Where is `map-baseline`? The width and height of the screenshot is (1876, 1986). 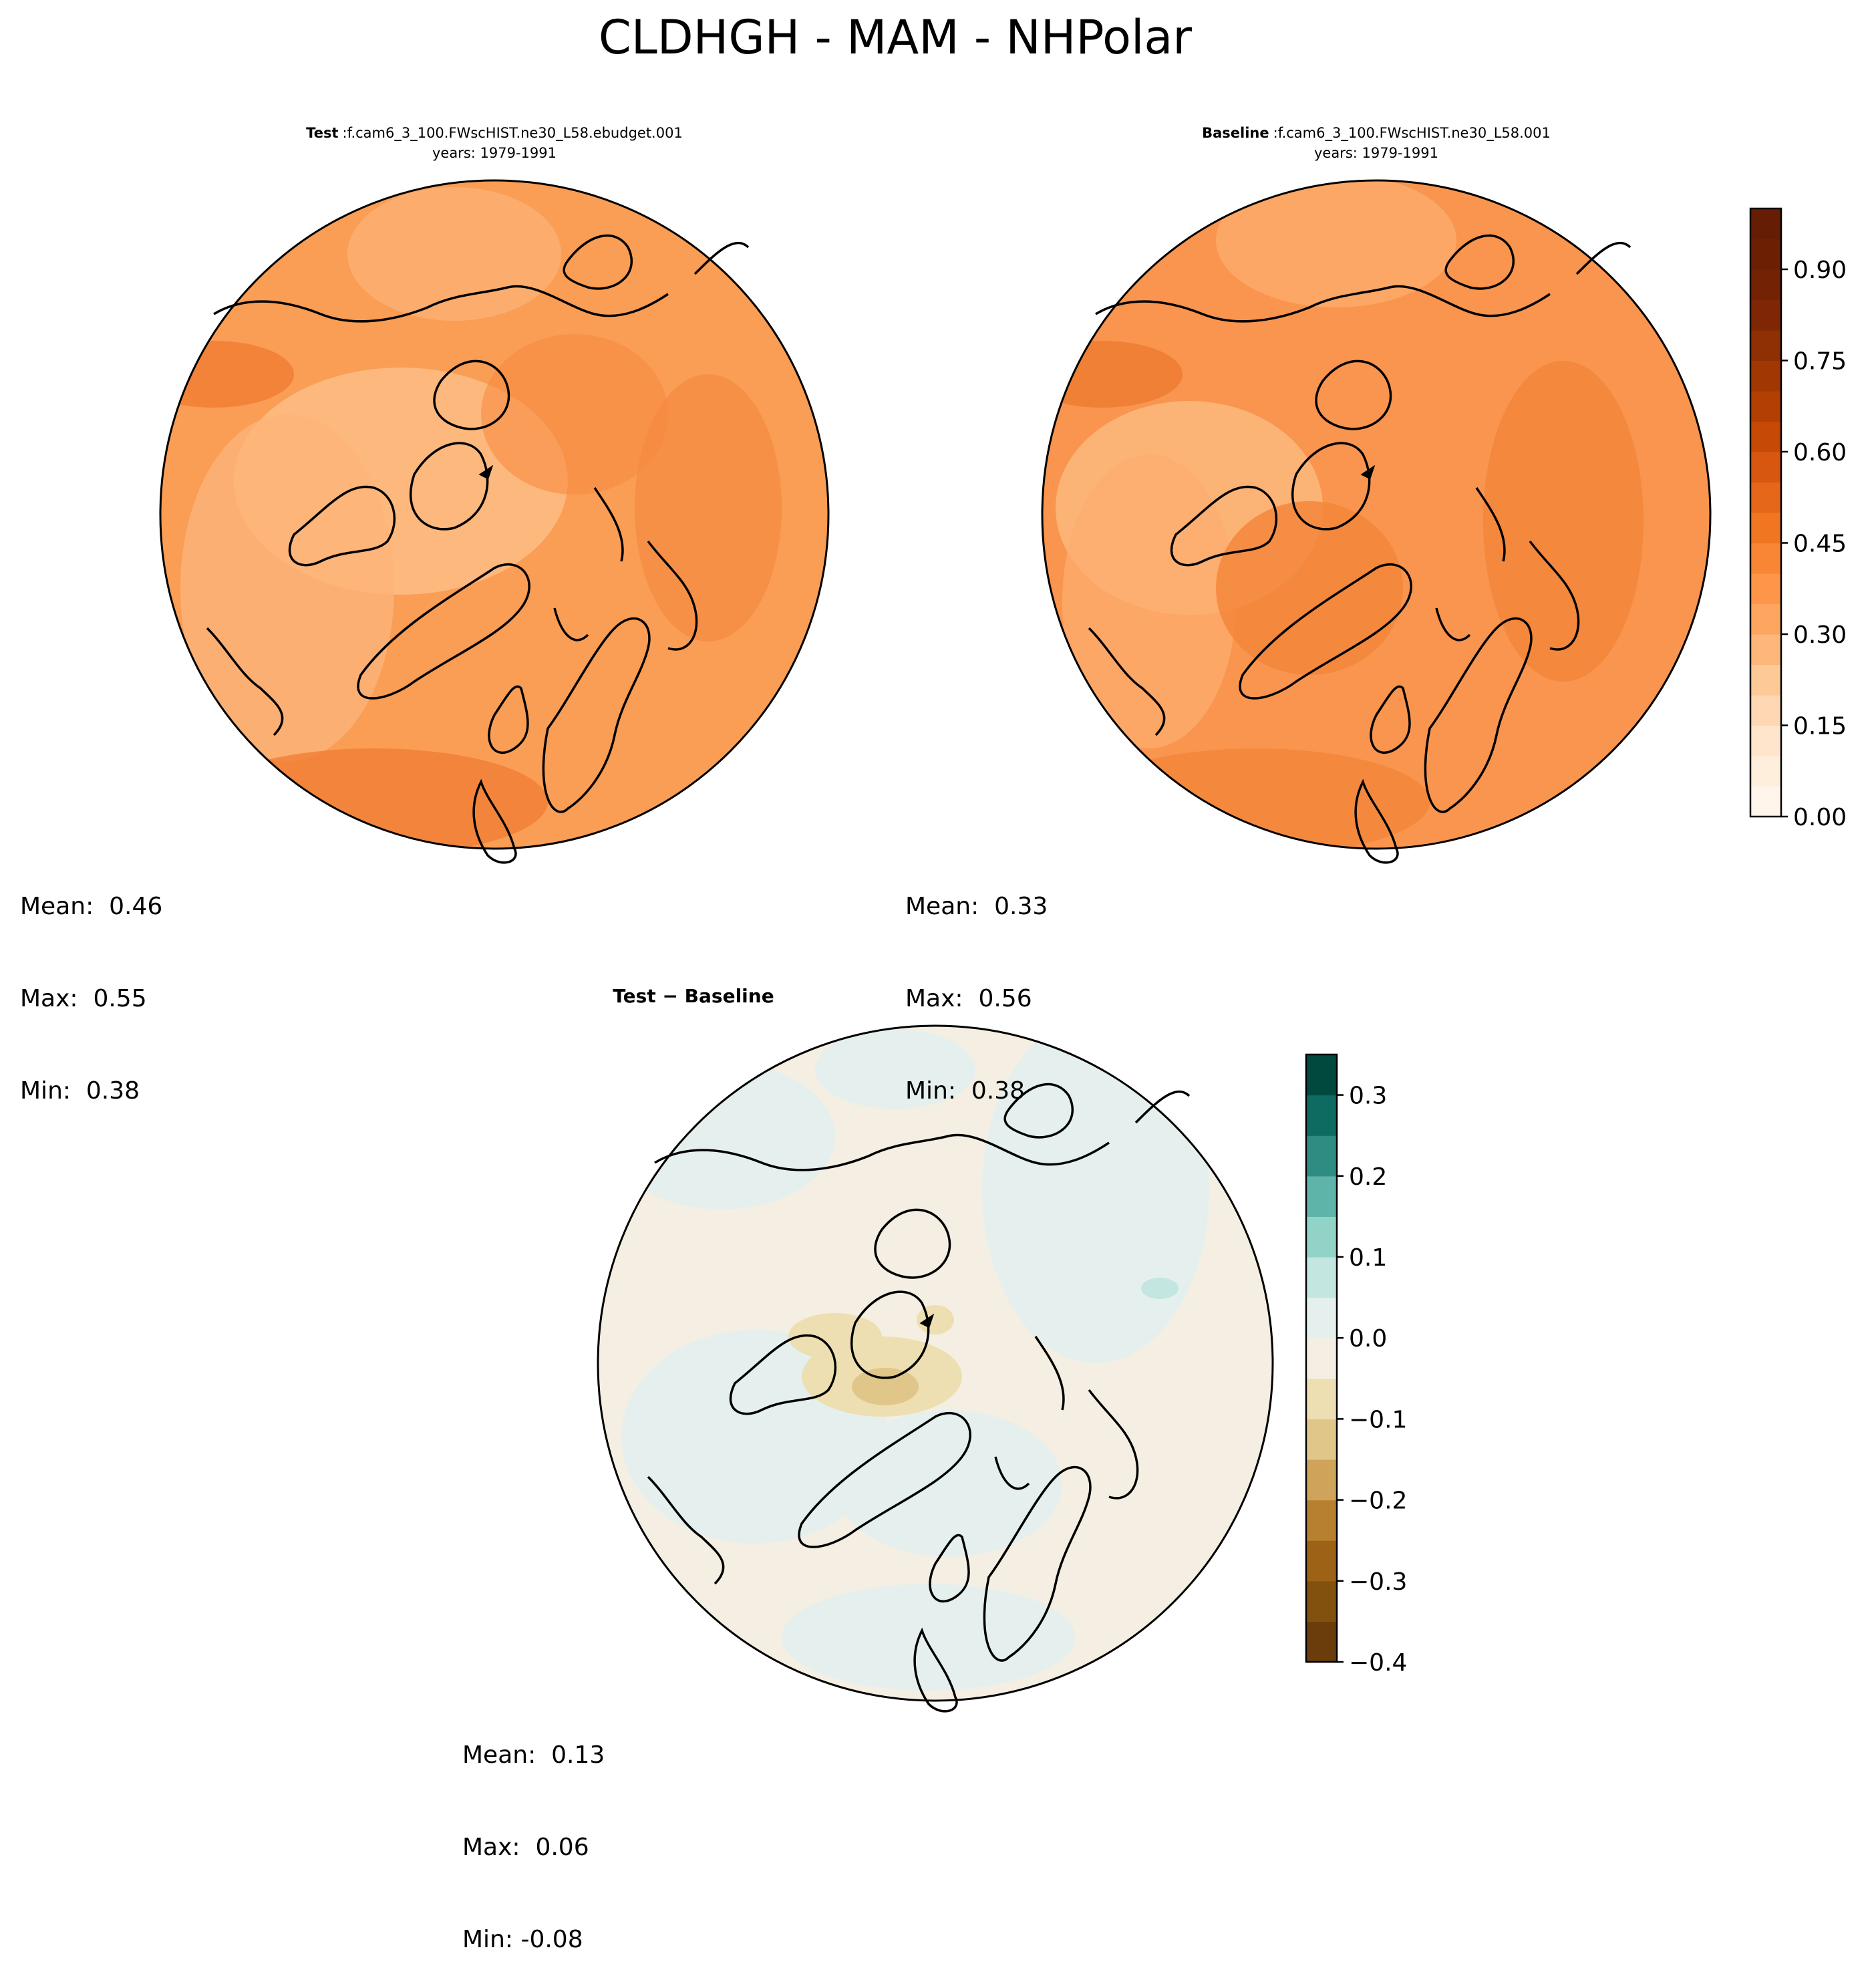
map-baseline is located at coordinates (1376, 521).